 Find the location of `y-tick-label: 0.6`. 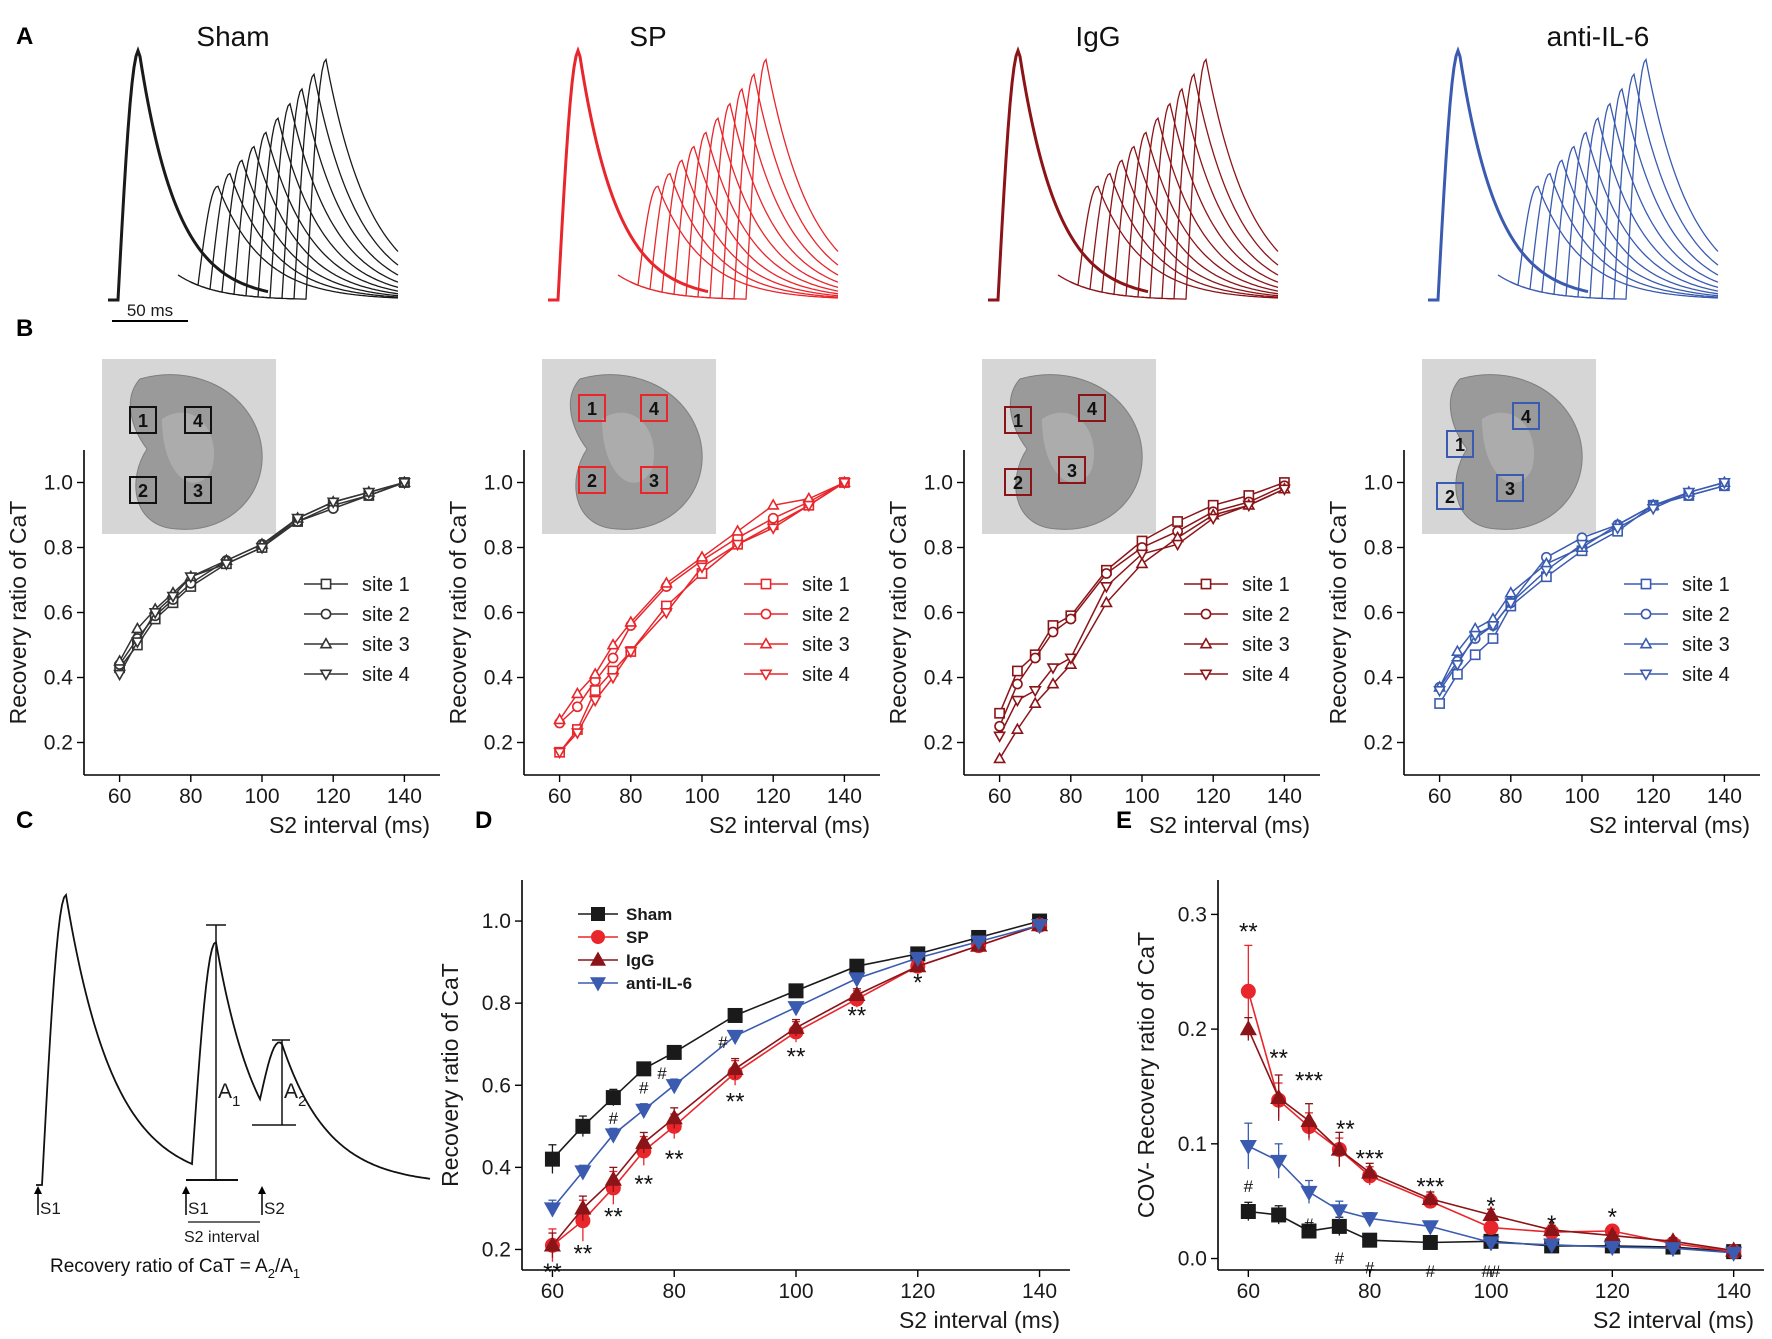

y-tick-label: 0.6 is located at coordinates (496, 1085).